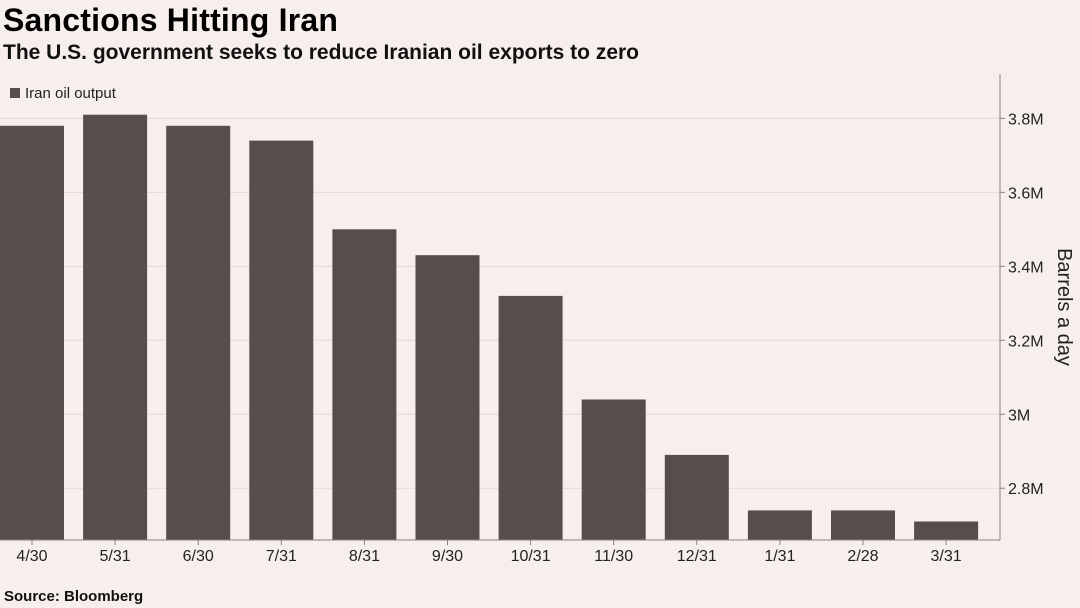  What do you see at coordinates (171, 20) in the screenshot?
I see `chart-title: Sanctions Hitting Iran` at bounding box center [171, 20].